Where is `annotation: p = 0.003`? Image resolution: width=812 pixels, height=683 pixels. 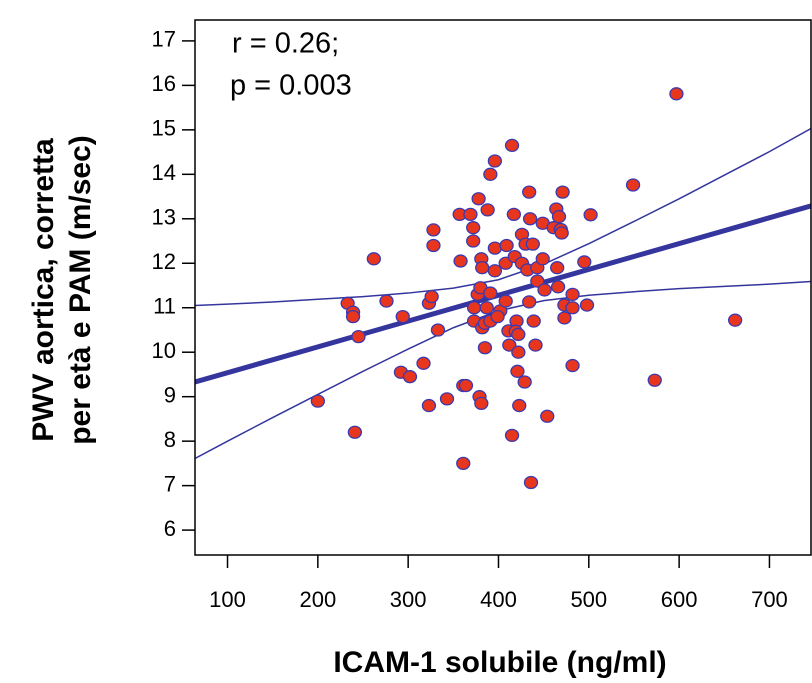 annotation: p = 0.003 is located at coordinates (291, 86).